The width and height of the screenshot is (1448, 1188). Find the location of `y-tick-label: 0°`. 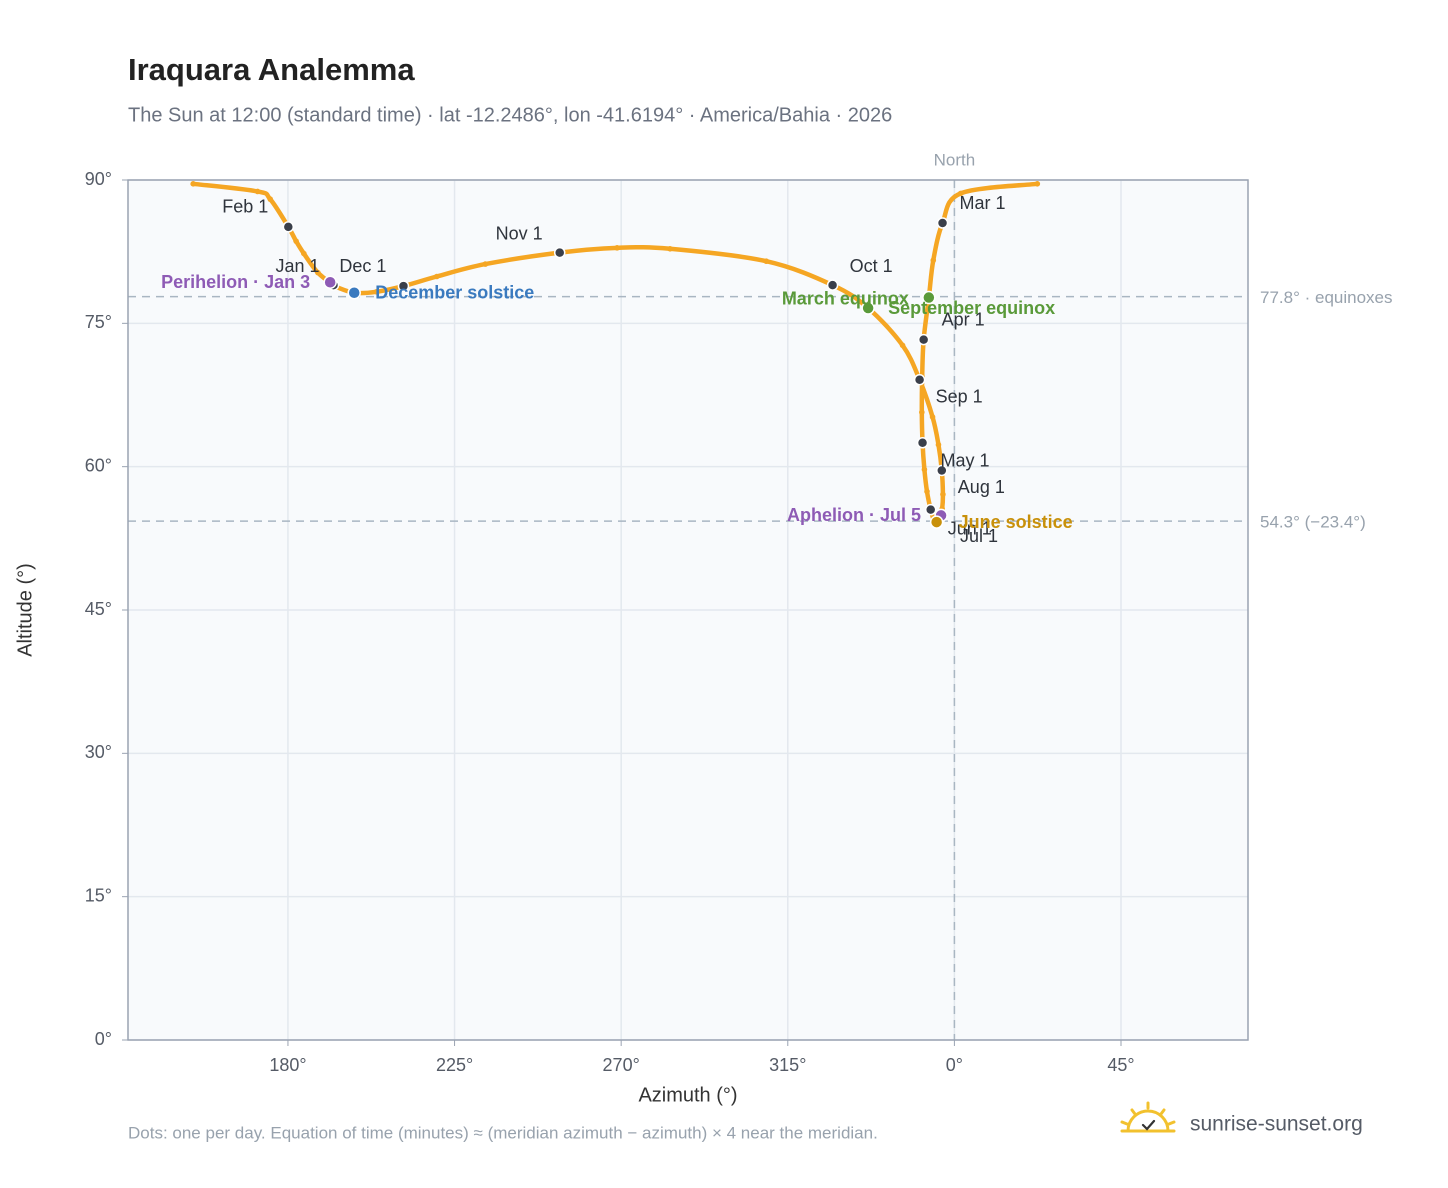

y-tick-label: 0° is located at coordinates (103, 1039).